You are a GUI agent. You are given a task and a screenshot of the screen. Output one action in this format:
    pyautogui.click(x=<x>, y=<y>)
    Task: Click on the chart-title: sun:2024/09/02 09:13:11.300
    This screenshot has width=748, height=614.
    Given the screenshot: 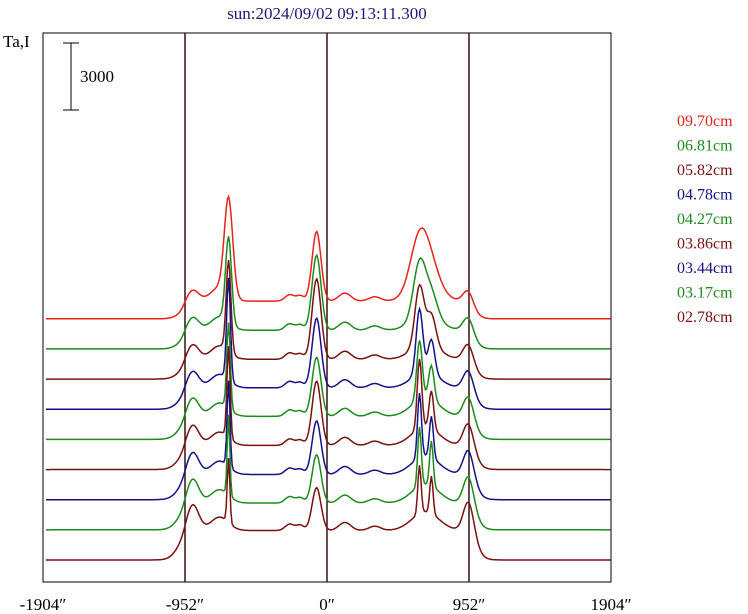 What is the action you would take?
    pyautogui.click(x=327, y=13)
    